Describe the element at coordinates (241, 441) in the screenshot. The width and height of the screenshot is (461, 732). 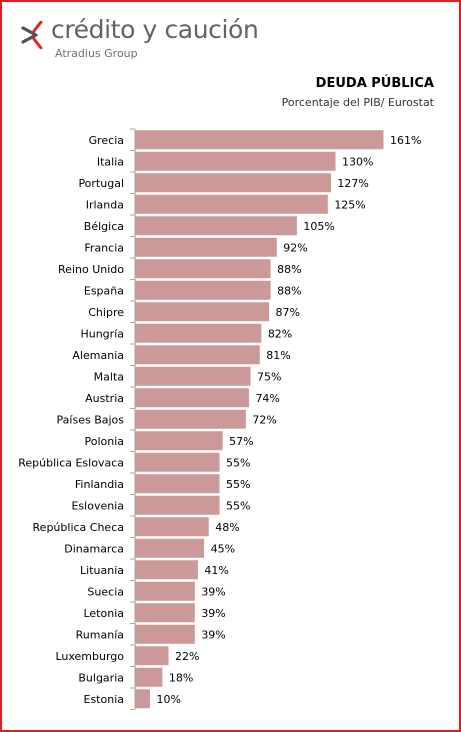
I see `value-label: 57%` at that location.